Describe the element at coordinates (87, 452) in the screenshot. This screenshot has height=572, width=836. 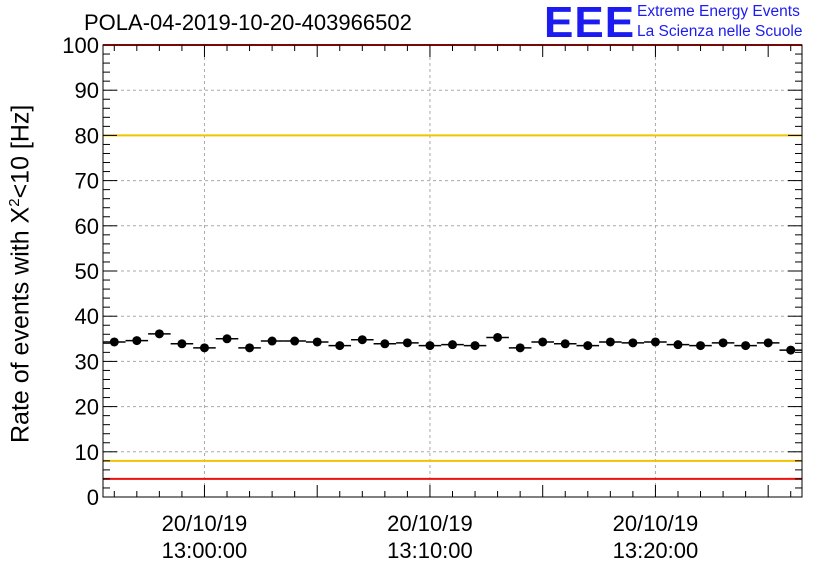
I see `y-tick-label: 10` at that location.